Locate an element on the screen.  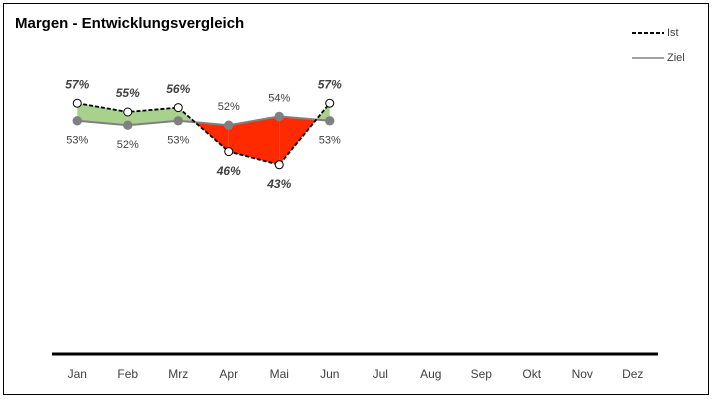
data-label: 46% is located at coordinates (228, 171).